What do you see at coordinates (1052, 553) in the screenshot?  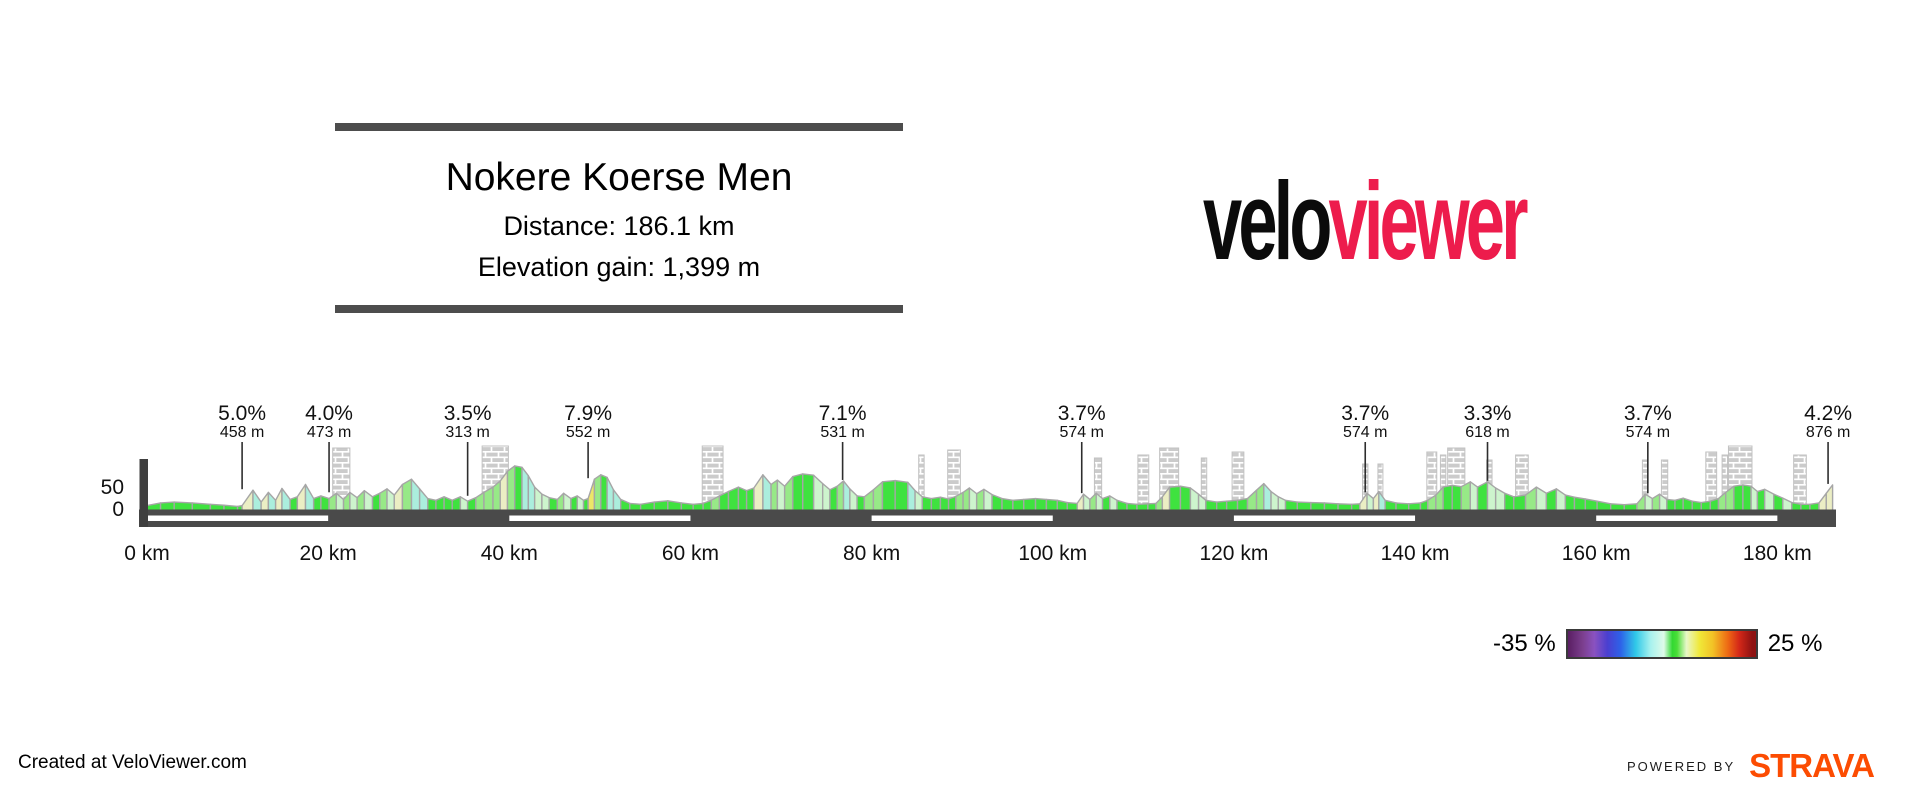 I see `x-axis-tick-label: 100 km` at bounding box center [1052, 553].